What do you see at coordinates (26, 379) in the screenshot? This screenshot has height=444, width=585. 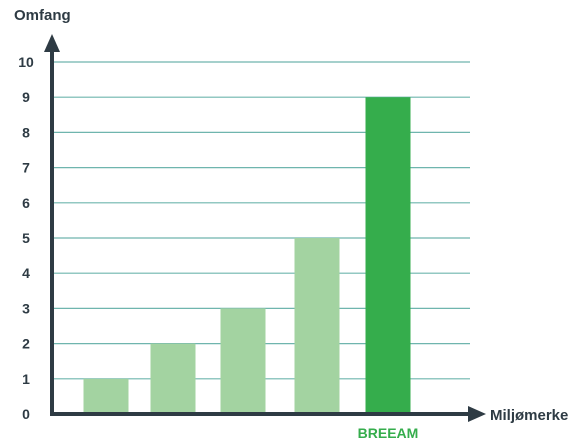 I see `y-tick-label: 1` at bounding box center [26, 379].